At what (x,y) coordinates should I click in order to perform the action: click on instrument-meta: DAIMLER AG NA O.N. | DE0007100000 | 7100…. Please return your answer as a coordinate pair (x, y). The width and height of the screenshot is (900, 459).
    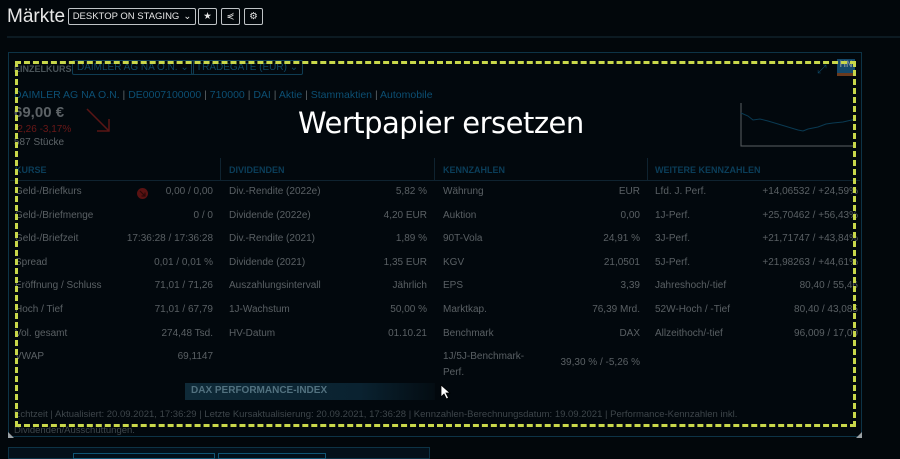
    Looking at the image, I should click on (223, 95).